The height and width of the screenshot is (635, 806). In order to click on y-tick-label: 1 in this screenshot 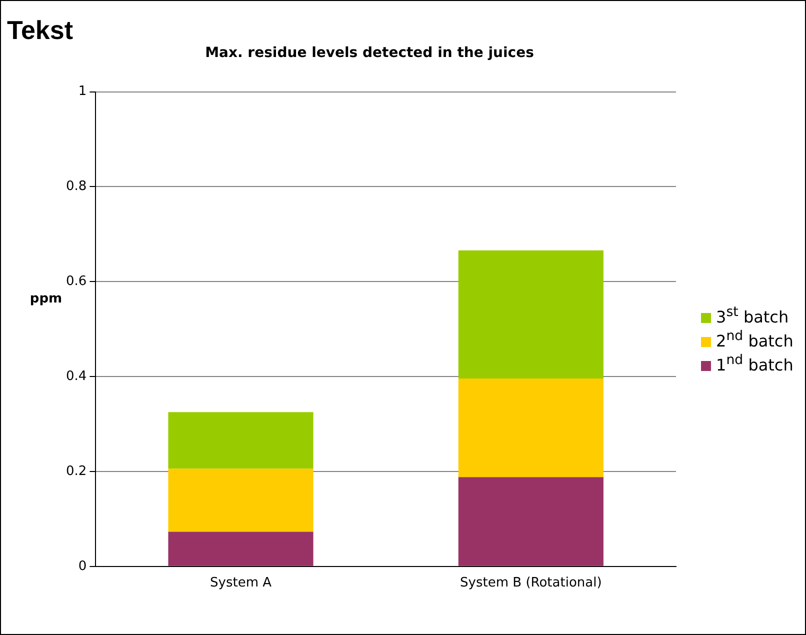, I will do `click(82, 92)`.